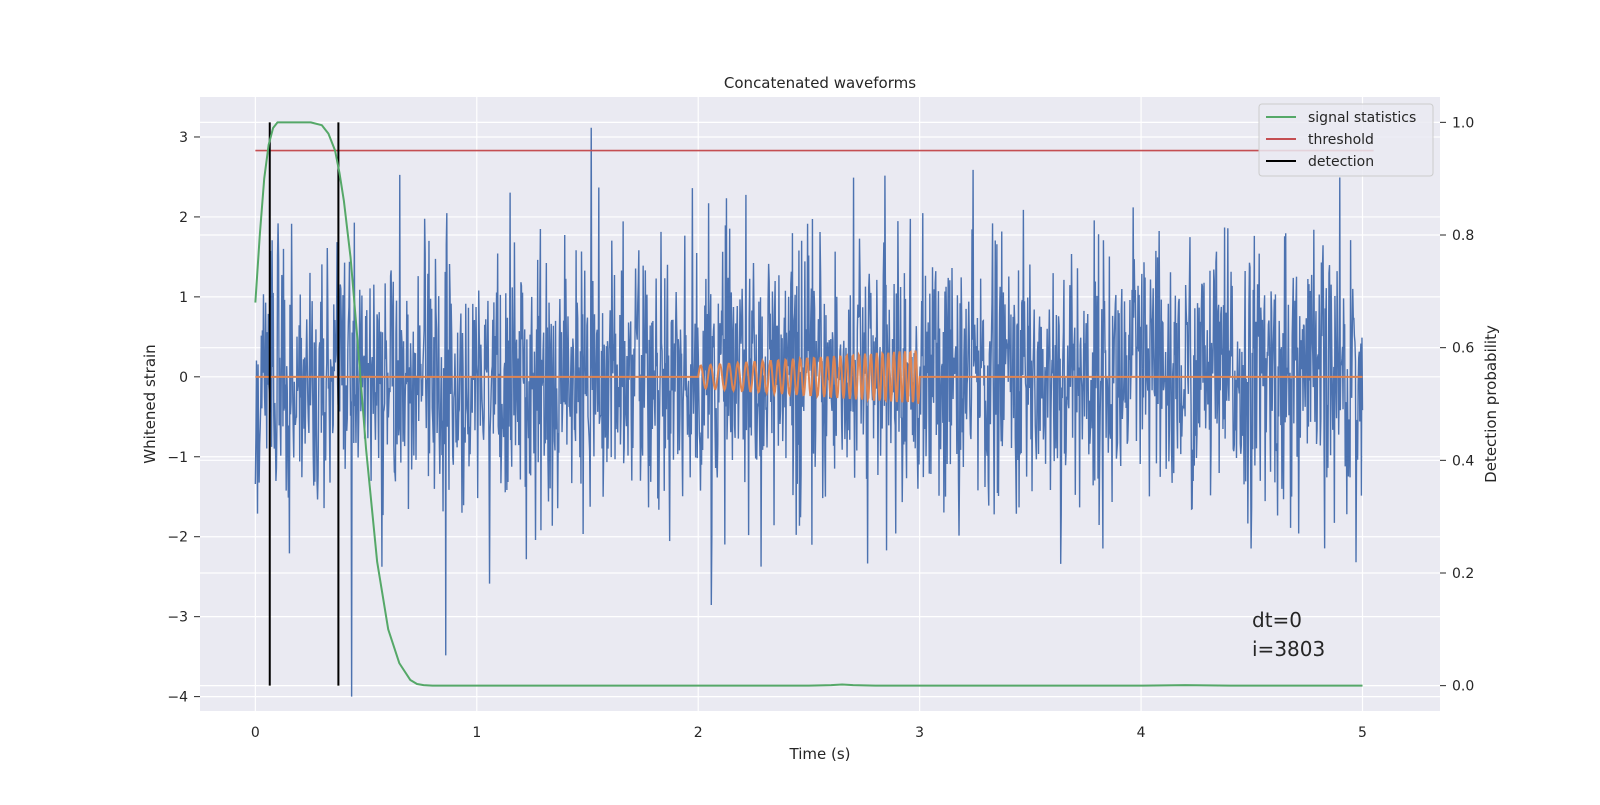 The height and width of the screenshot is (805, 1600). I want to click on x-tick-label: 4, so click(1141, 733).